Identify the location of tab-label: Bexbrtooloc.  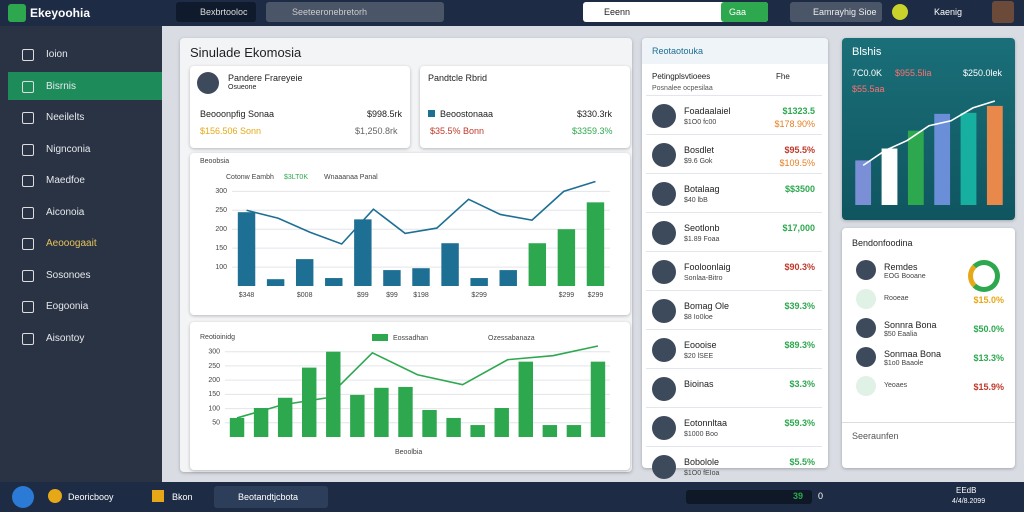
(224, 12).